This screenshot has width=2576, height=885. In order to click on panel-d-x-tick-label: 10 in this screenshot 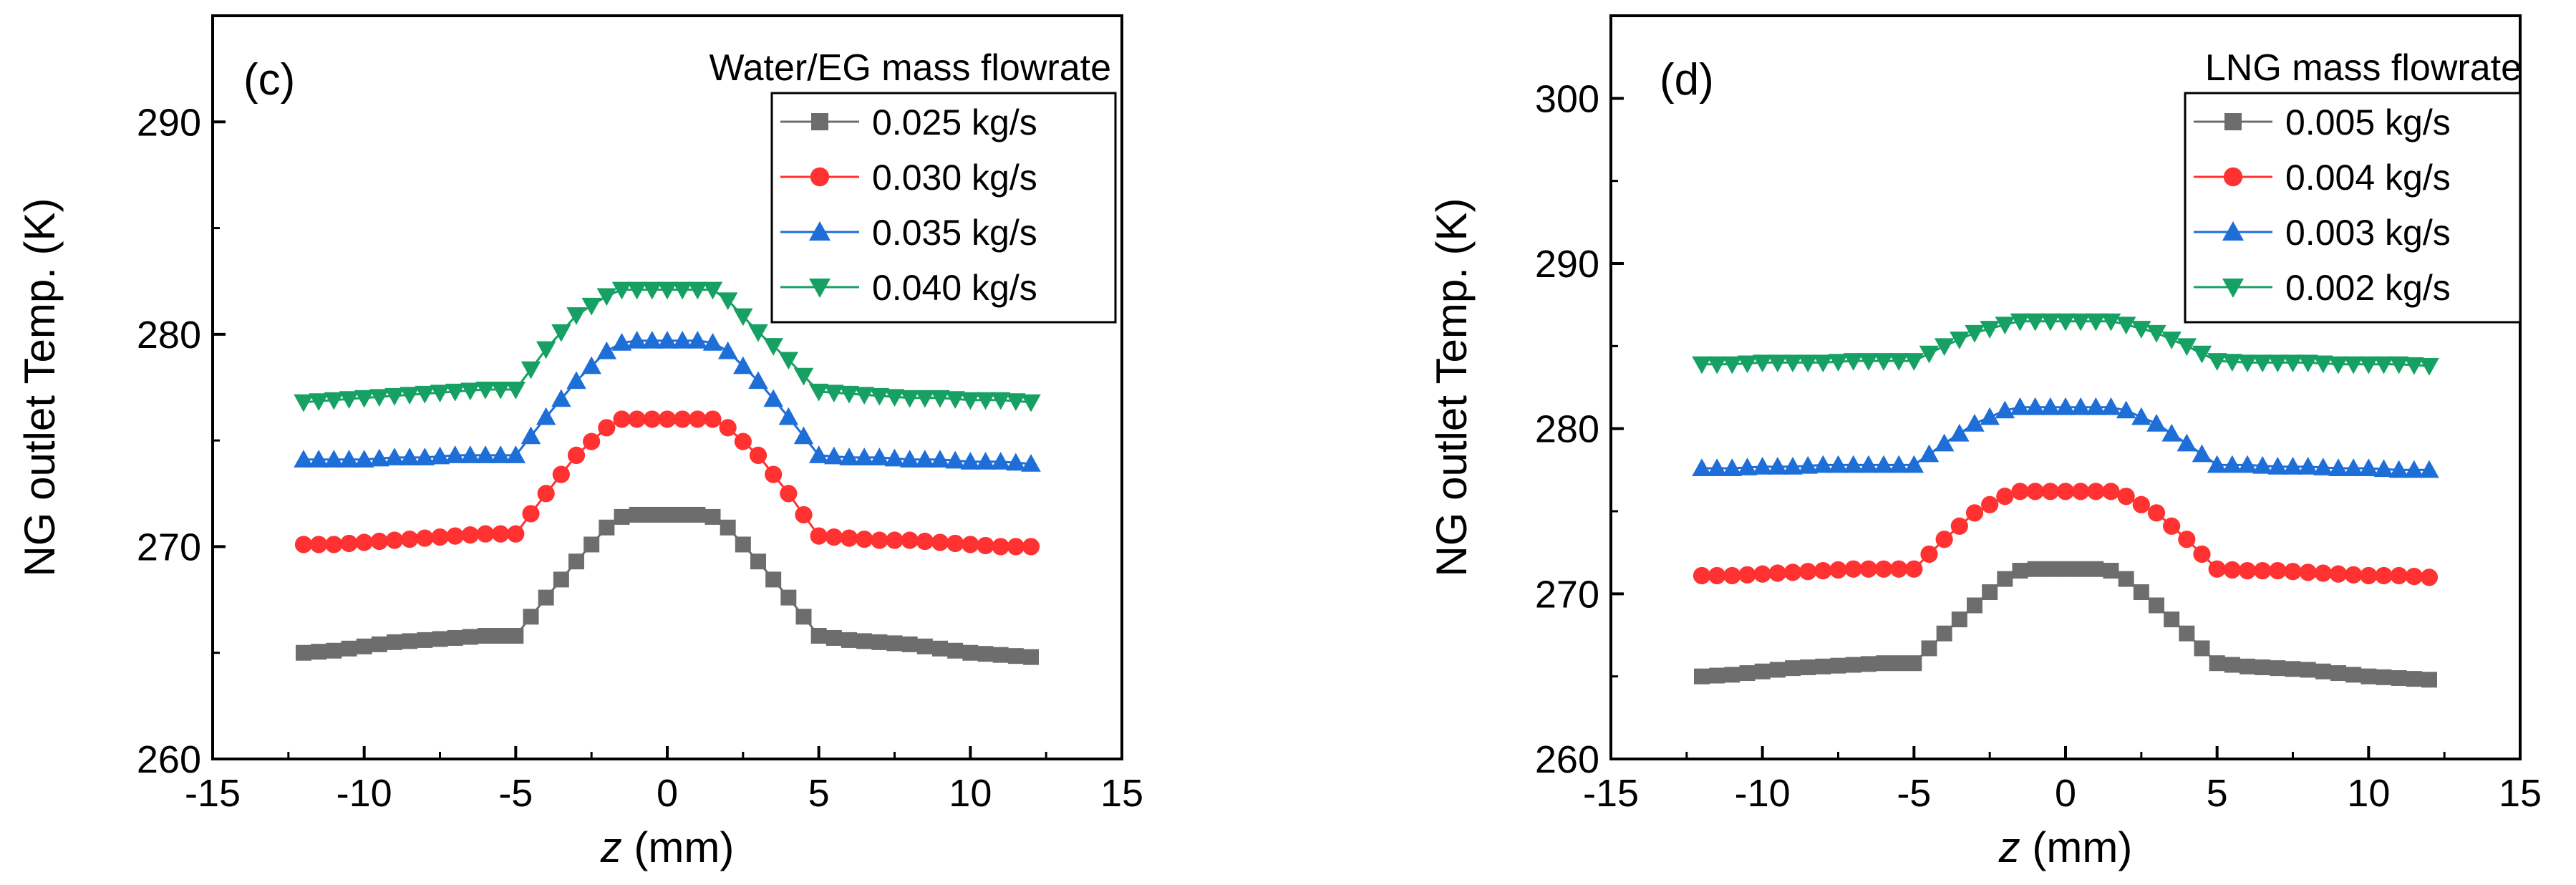, I will do `click(2369, 793)`.